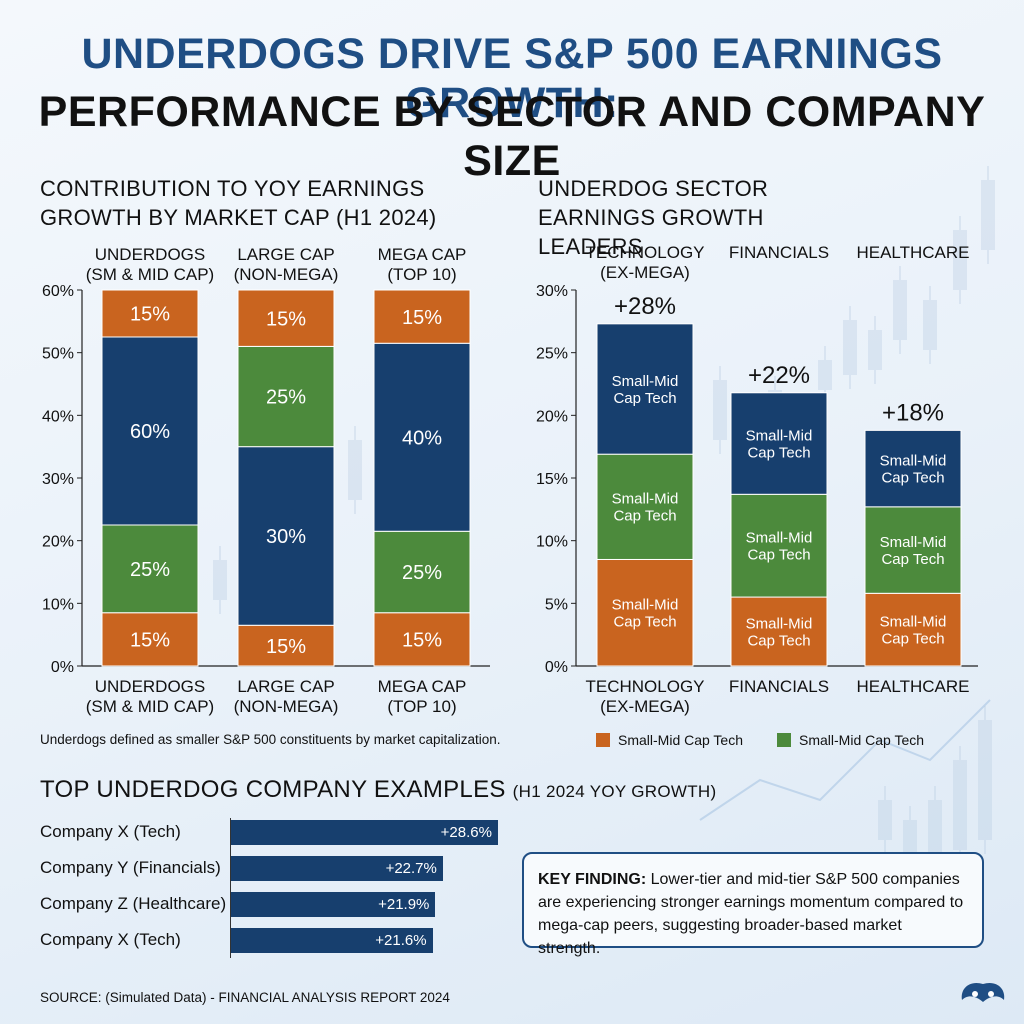 This screenshot has width=1024, height=1024. I want to click on company-row: Company Z (Healthcare) +21.9%, so click(275, 908).